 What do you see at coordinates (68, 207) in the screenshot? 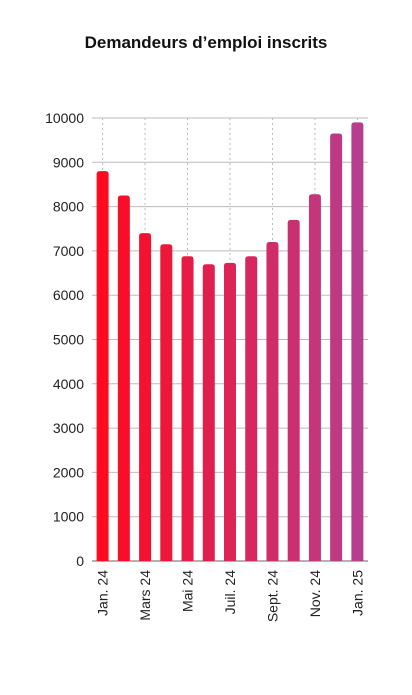
I see `y-tick-label: 8000` at bounding box center [68, 207].